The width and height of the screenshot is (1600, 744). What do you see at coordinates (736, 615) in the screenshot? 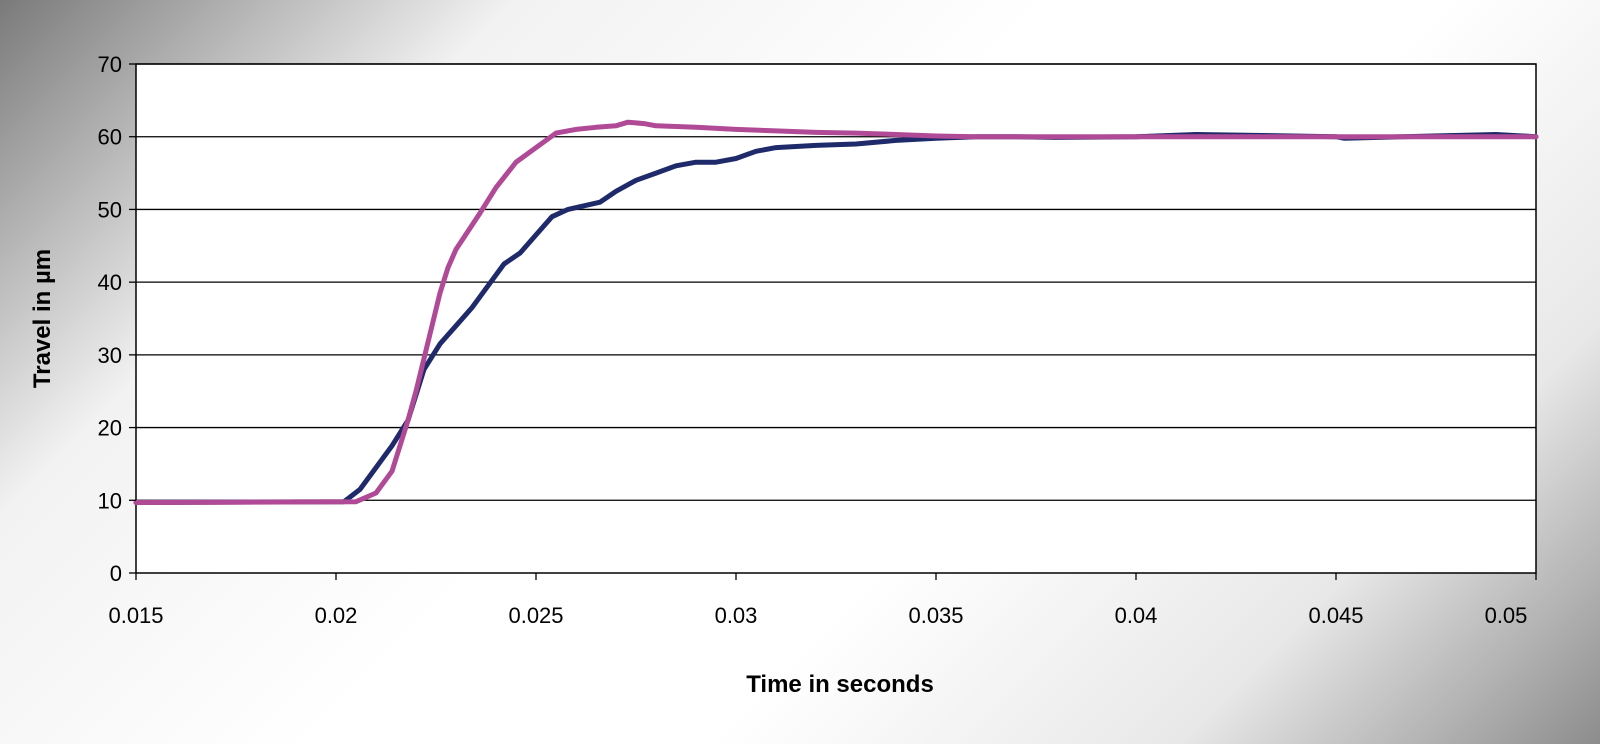
I see `x-tick-label: 0.03` at bounding box center [736, 615].